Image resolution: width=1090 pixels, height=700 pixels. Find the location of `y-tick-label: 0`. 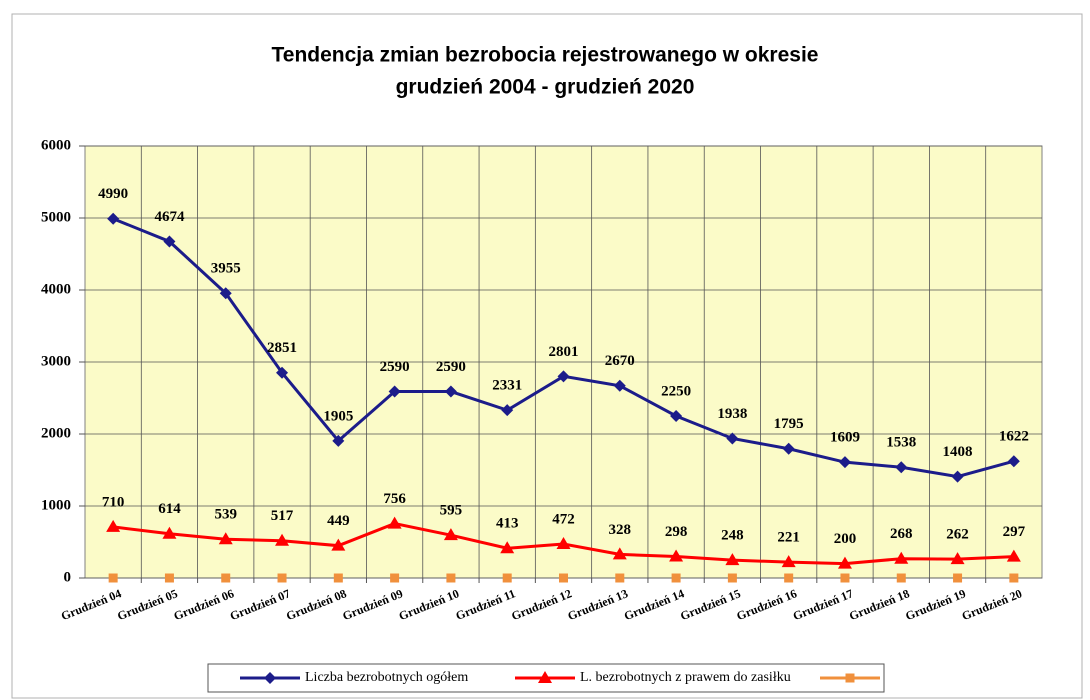

y-tick-label: 0 is located at coordinates (68, 577).